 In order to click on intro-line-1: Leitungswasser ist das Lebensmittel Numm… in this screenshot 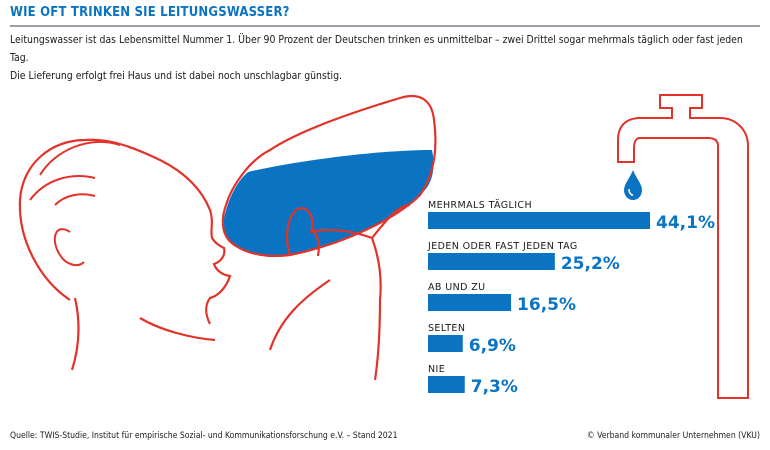, I will do `click(376, 49)`.